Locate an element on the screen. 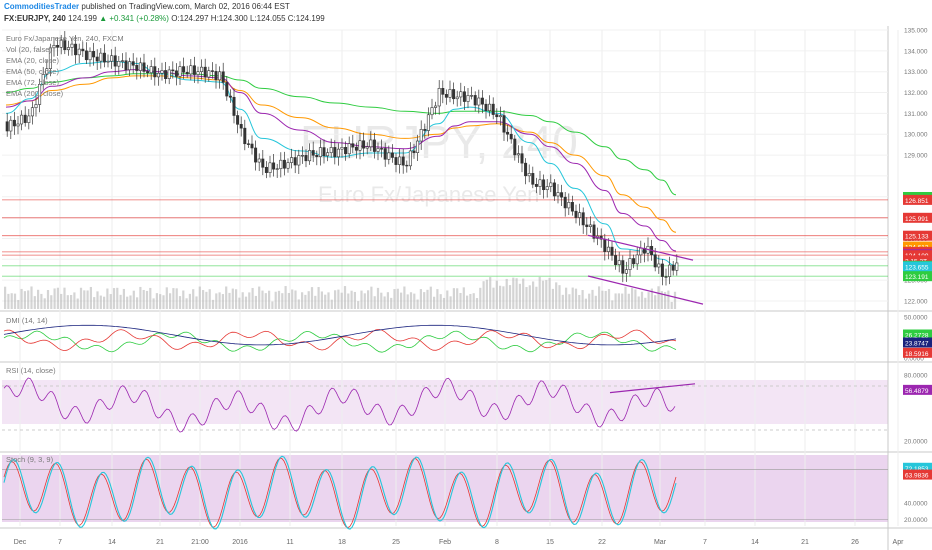  main-legend-2: EMA (20, close) is located at coordinates (32, 60).